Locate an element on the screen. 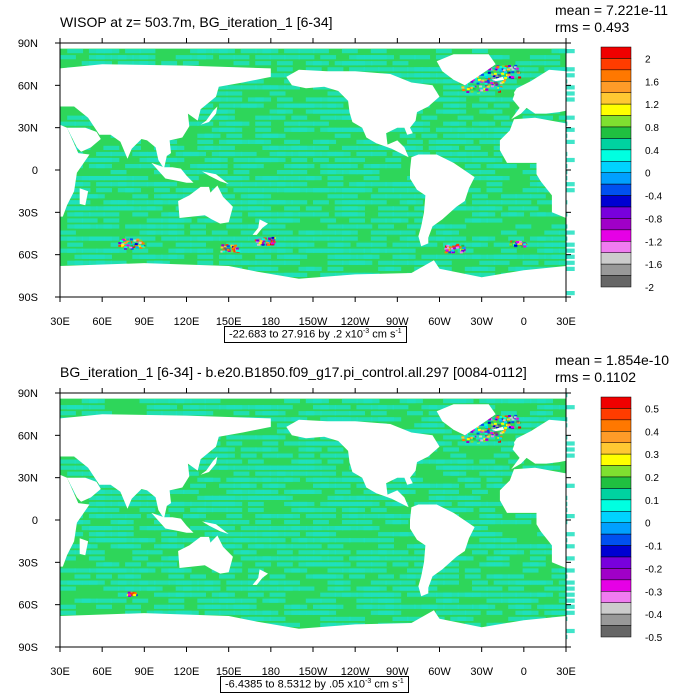 Image resolution: width=700 pixels, height=700 pixels. contour-range-box: -6.4385 to 8.5312 by .05 x10-3 cm s-1 is located at coordinates (314, 684).